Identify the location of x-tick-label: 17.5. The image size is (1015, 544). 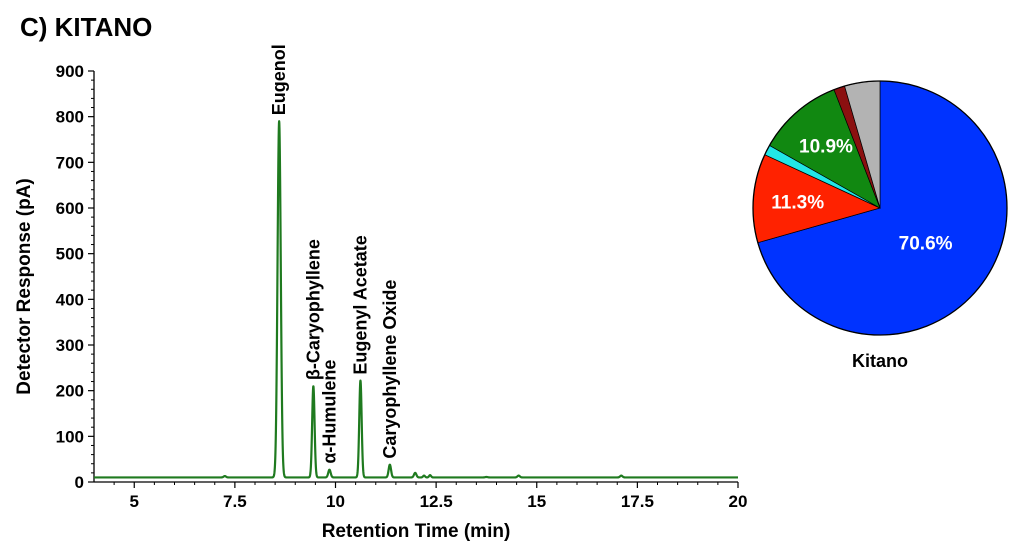
(637, 501).